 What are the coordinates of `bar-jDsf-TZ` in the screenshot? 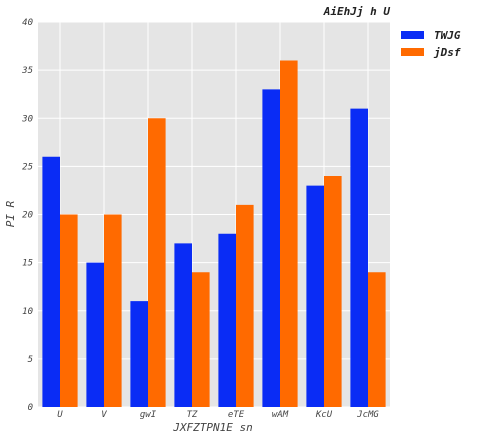 It's located at (201, 339).